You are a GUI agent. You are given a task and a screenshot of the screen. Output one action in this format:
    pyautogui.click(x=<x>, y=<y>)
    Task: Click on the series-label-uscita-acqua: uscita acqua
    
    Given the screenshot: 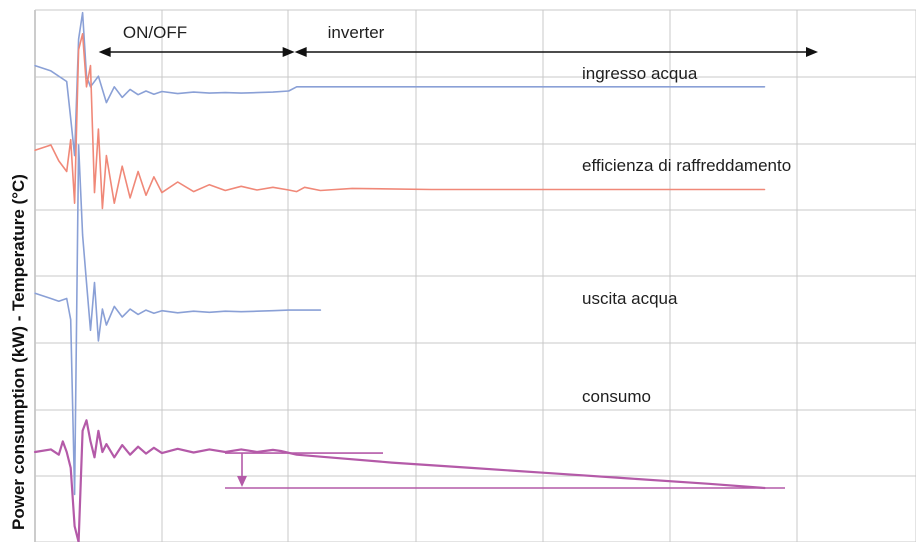 What is the action you would take?
    pyautogui.click(x=630, y=298)
    